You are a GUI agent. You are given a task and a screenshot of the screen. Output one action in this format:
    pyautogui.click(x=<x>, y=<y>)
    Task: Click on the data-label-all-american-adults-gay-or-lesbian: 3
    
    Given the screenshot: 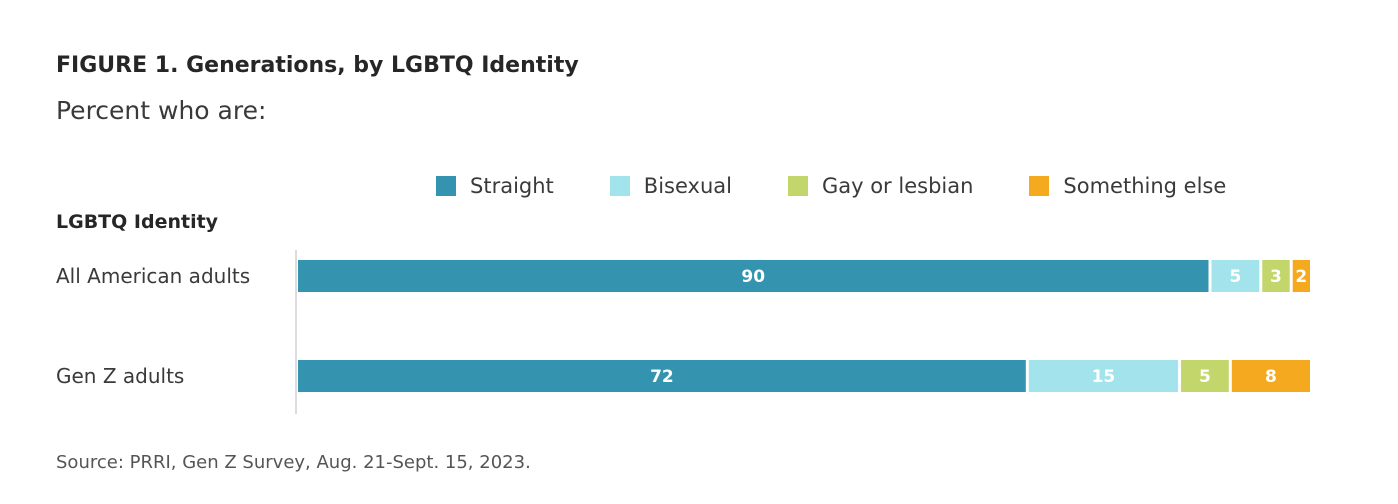 What is the action you would take?
    pyautogui.click(x=1276, y=277)
    